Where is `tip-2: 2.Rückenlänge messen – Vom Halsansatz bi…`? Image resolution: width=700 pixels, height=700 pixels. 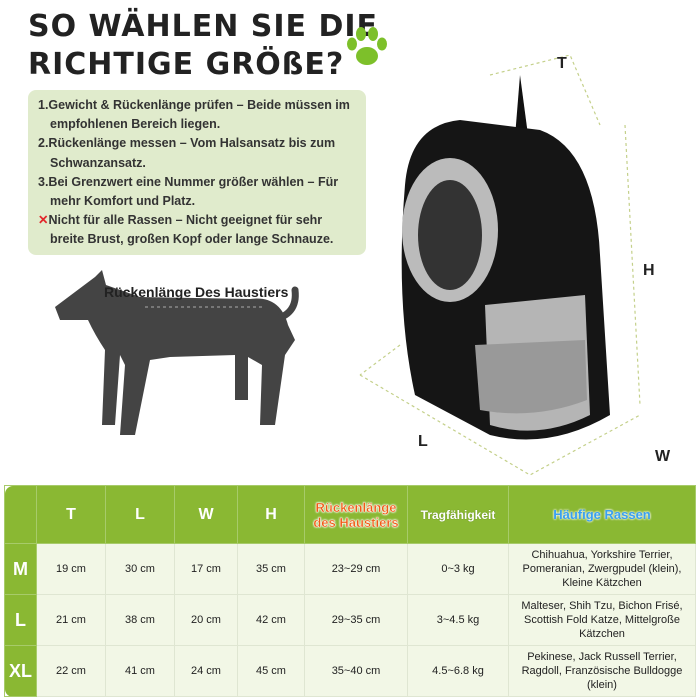 tip-2: 2.Rückenlänge messen – Vom Halsansatz bi… is located at coordinates (187, 153).